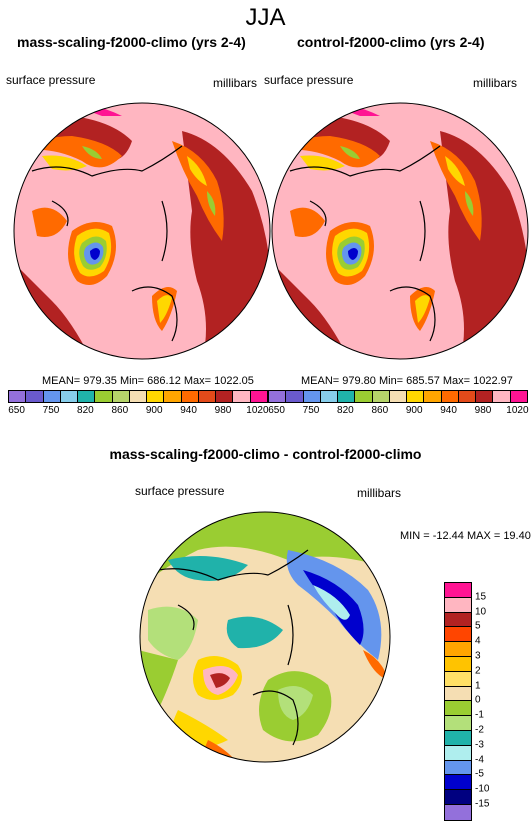 Image resolution: width=531 pixels, height=821 pixels. I want to click on figure-title: JJA, so click(265, 17).